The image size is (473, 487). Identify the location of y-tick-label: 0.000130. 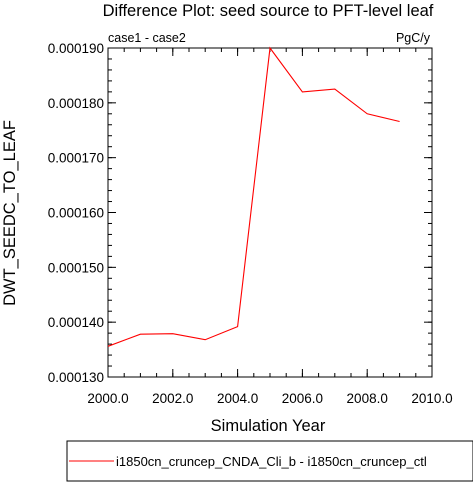
(76, 377).